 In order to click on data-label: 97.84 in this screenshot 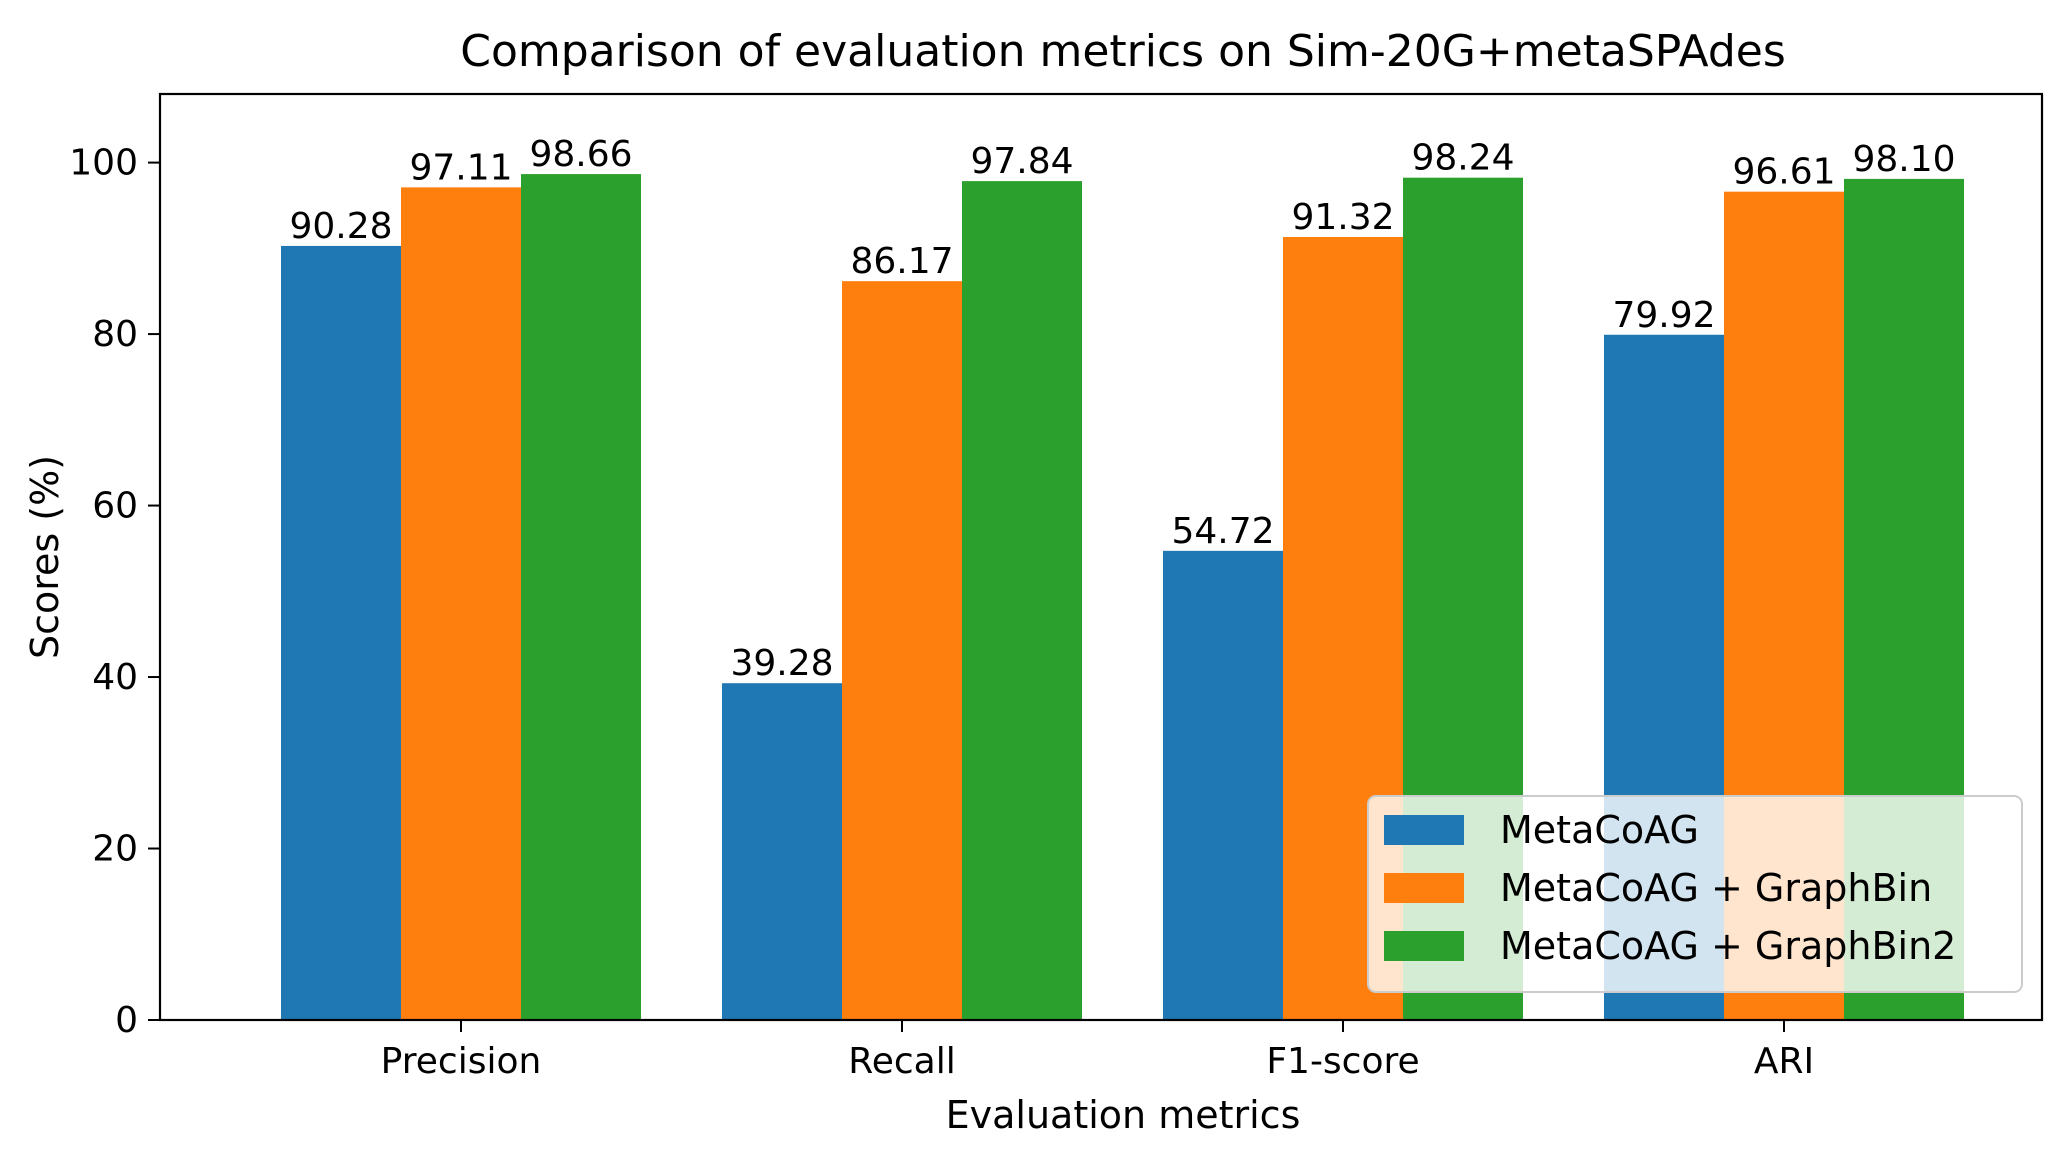, I will do `click(1021, 161)`.